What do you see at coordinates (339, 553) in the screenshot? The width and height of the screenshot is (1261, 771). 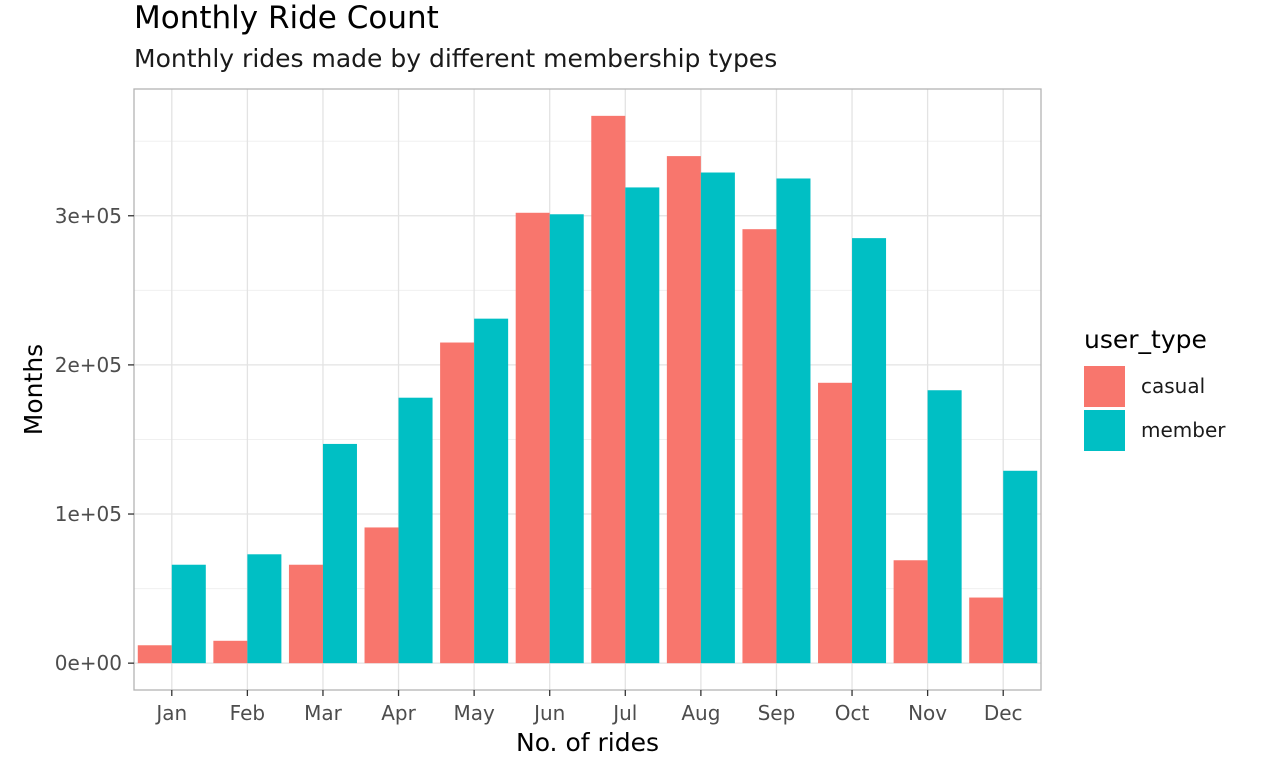 I see `bar-member-mar` at bounding box center [339, 553].